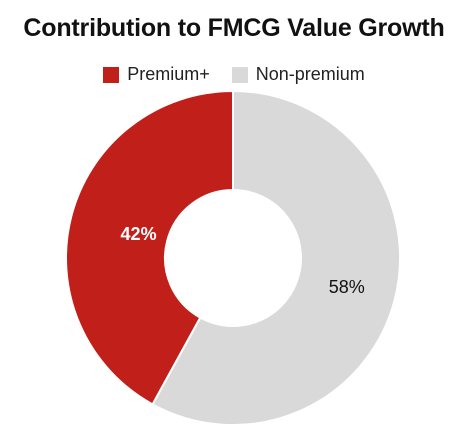  What do you see at coordinates (168, 74) in the screenshot?
I see `legend-label-premium: Premium+` at bounding box center [168, 74].